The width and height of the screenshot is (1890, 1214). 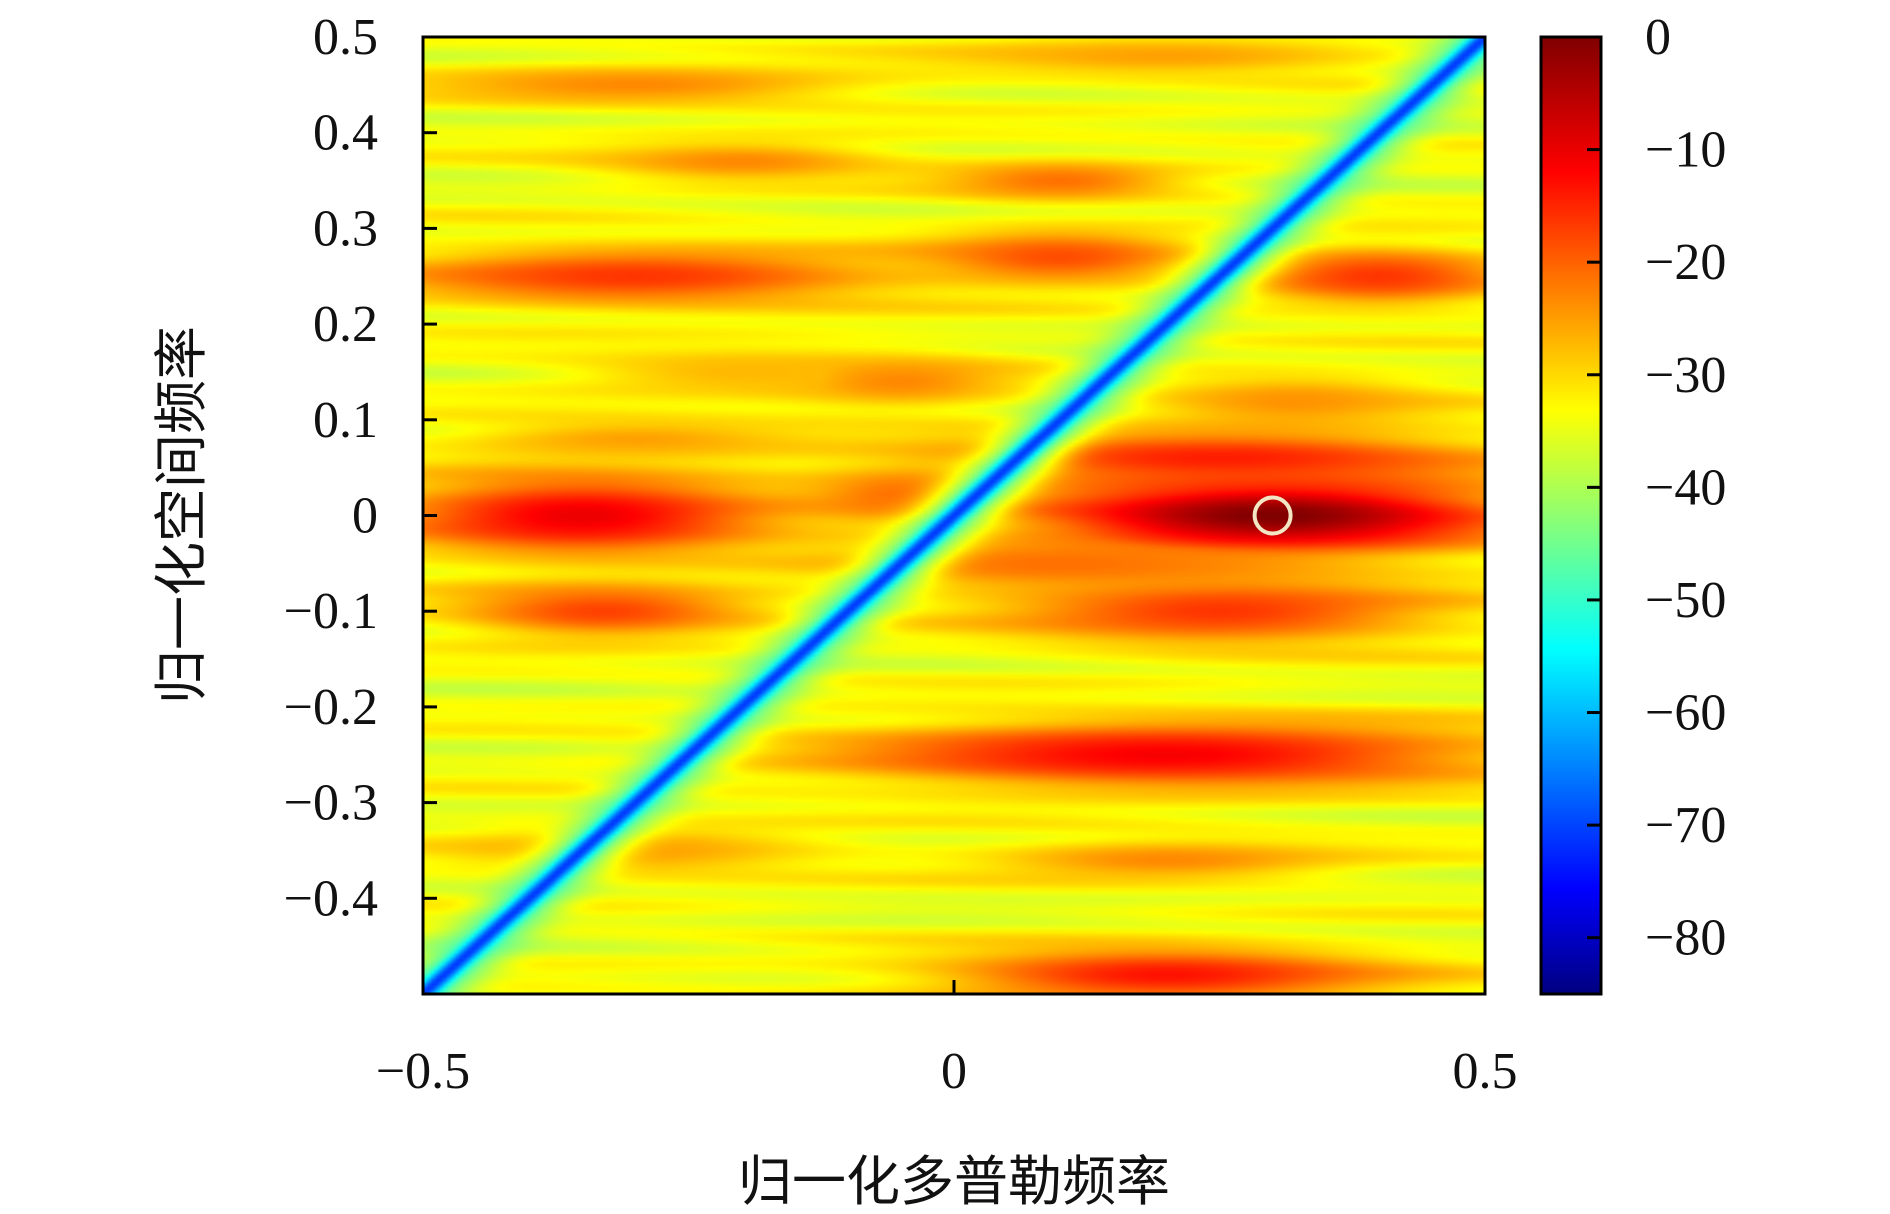 I want to click on y-tick-label: −0.3, so click(x=331, y=803).